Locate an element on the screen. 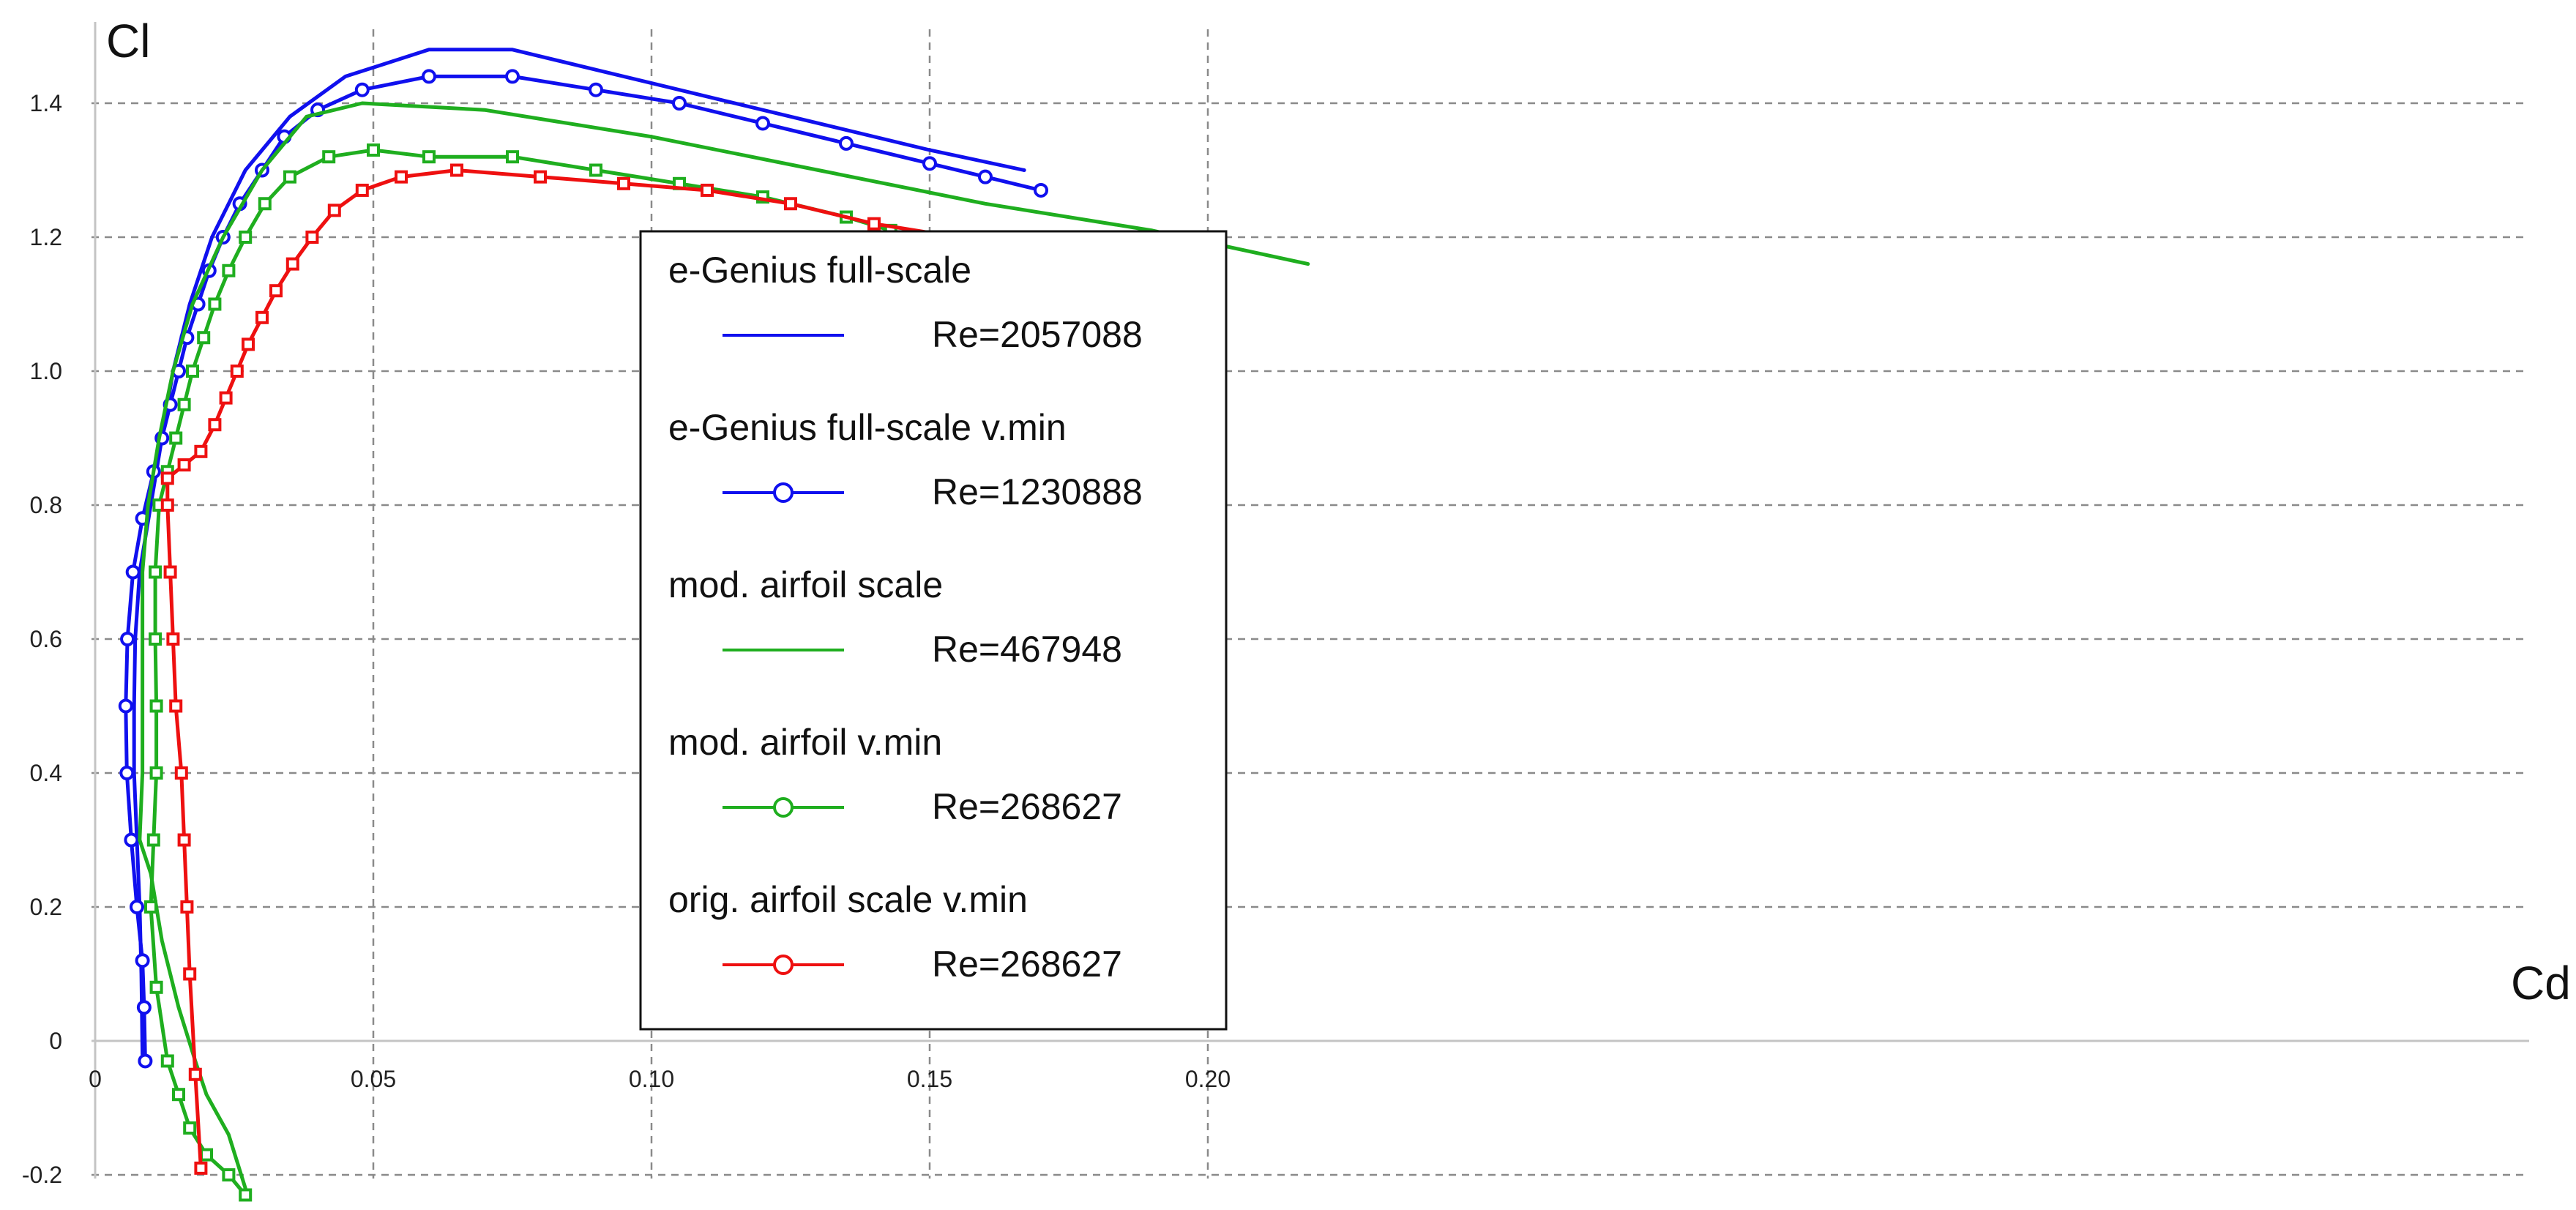  legend-entry-re: Re=2057088 is located at coordinates (1037, 334).